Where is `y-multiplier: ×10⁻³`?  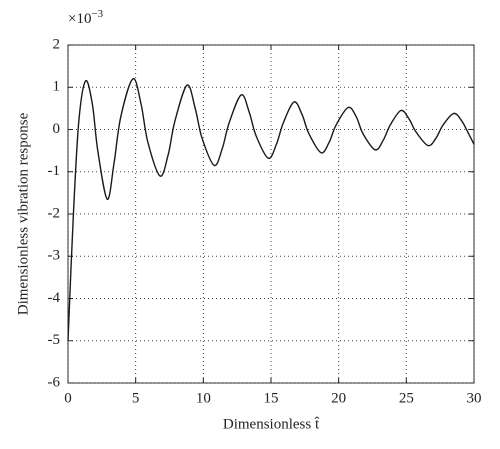
y-multiplier: ×10⁻³ is located at coordinates (86, 18).